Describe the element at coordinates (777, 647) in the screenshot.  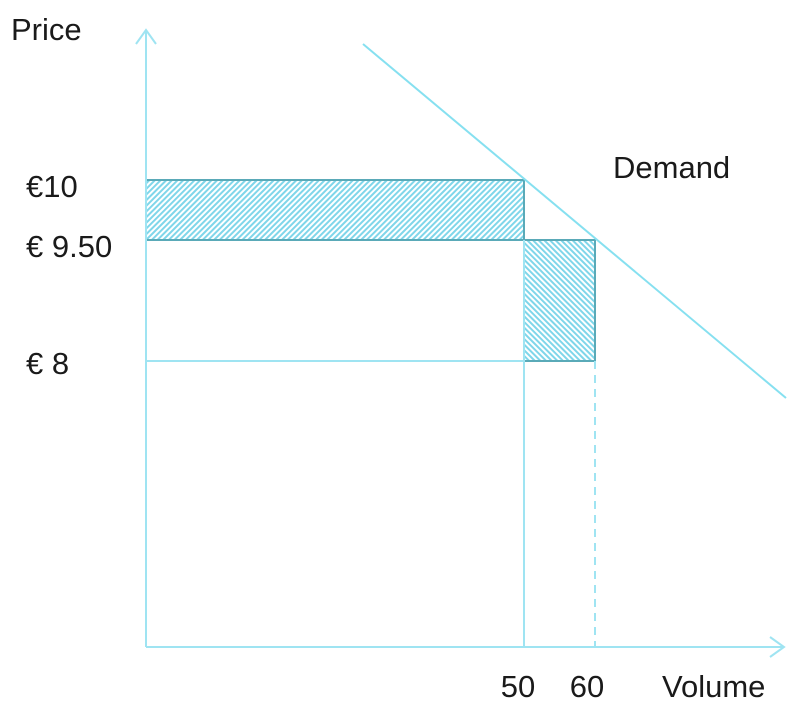
I see `x-axis-arrowhead` at that location.